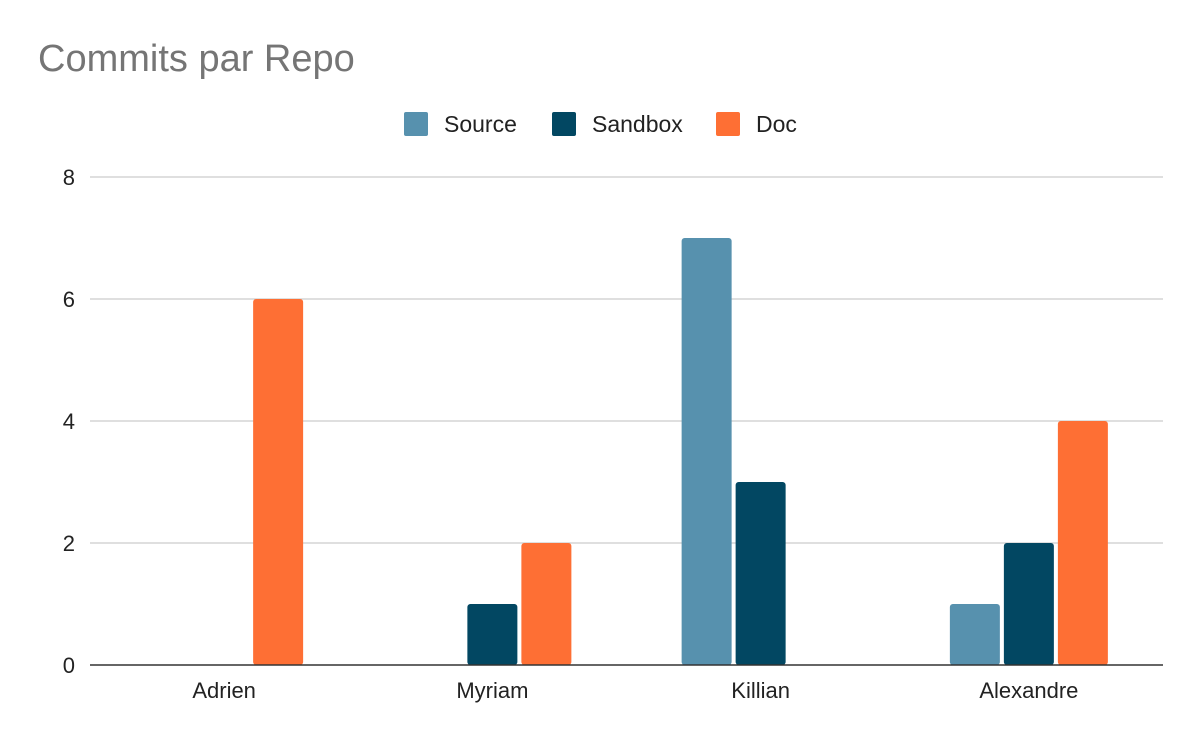  What do you see at coordinates (564, 124) in the screenshot?
I see `legend-swatch-sandbox` at bounding box center [564, 124].